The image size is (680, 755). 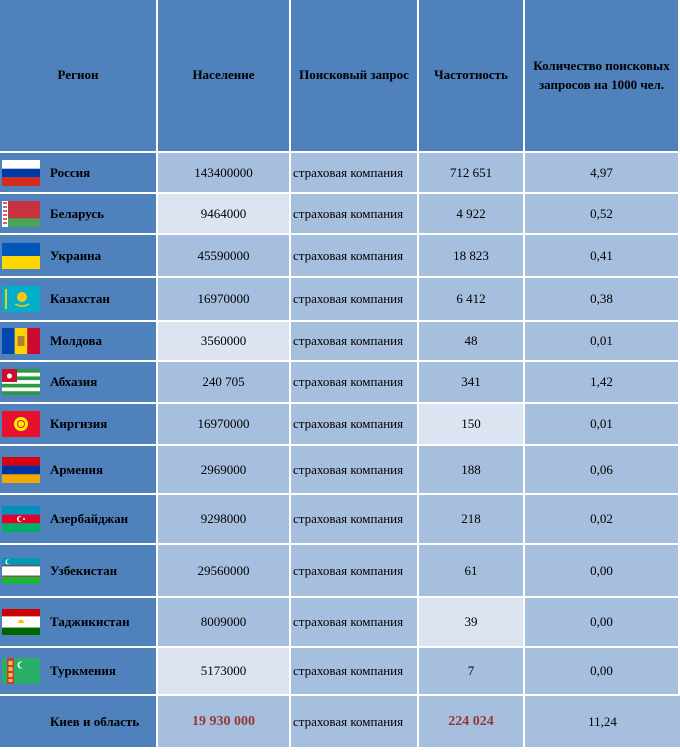 I want to click on population-value: 19 930 000, so click(x=223, y=721).